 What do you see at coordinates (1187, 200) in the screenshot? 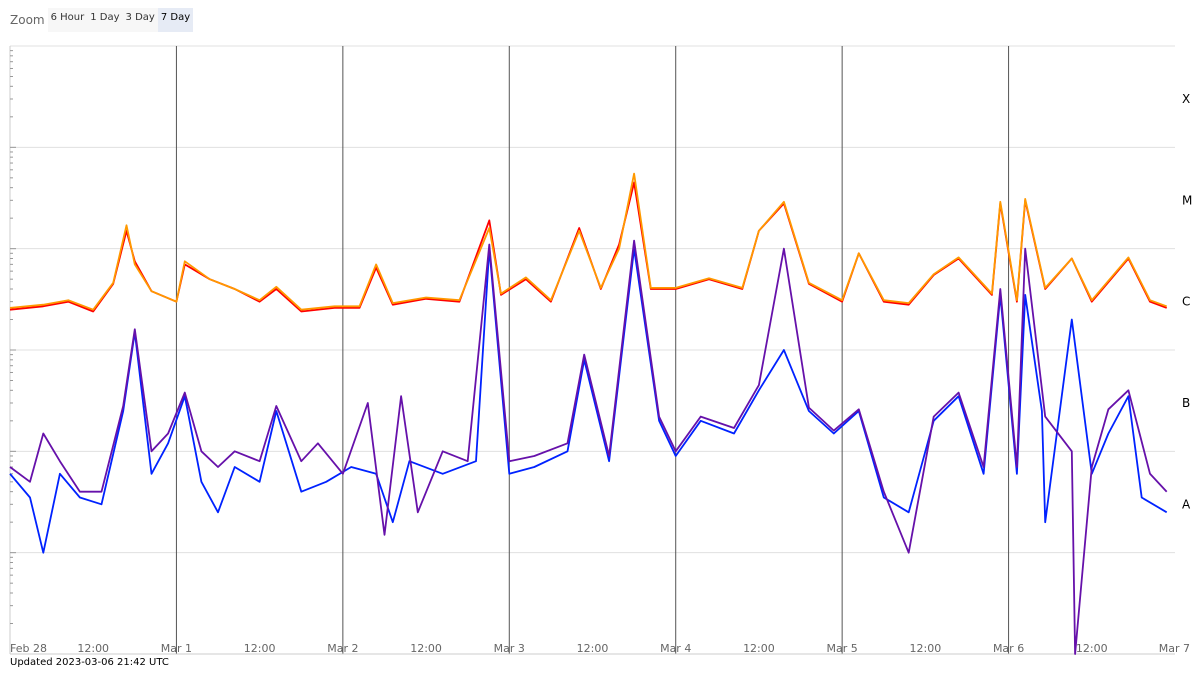
I see `class-label-m: M` at bounding box center [1187, 200].